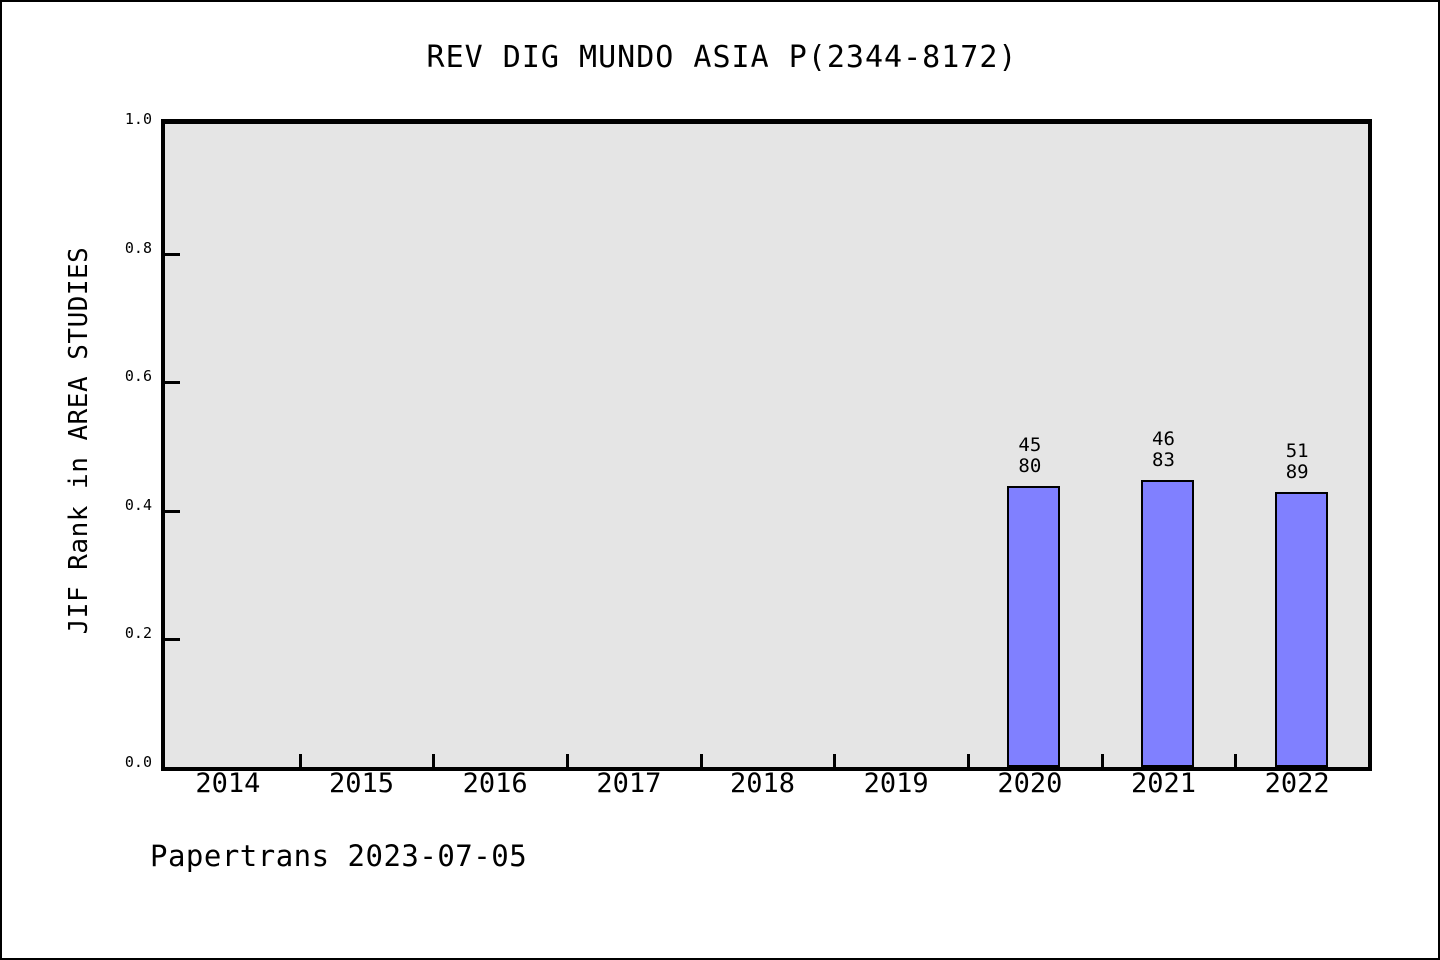 The width and height of the screenshot is (1440, 960). I want to click on bar-2021, so click(1167, 623).